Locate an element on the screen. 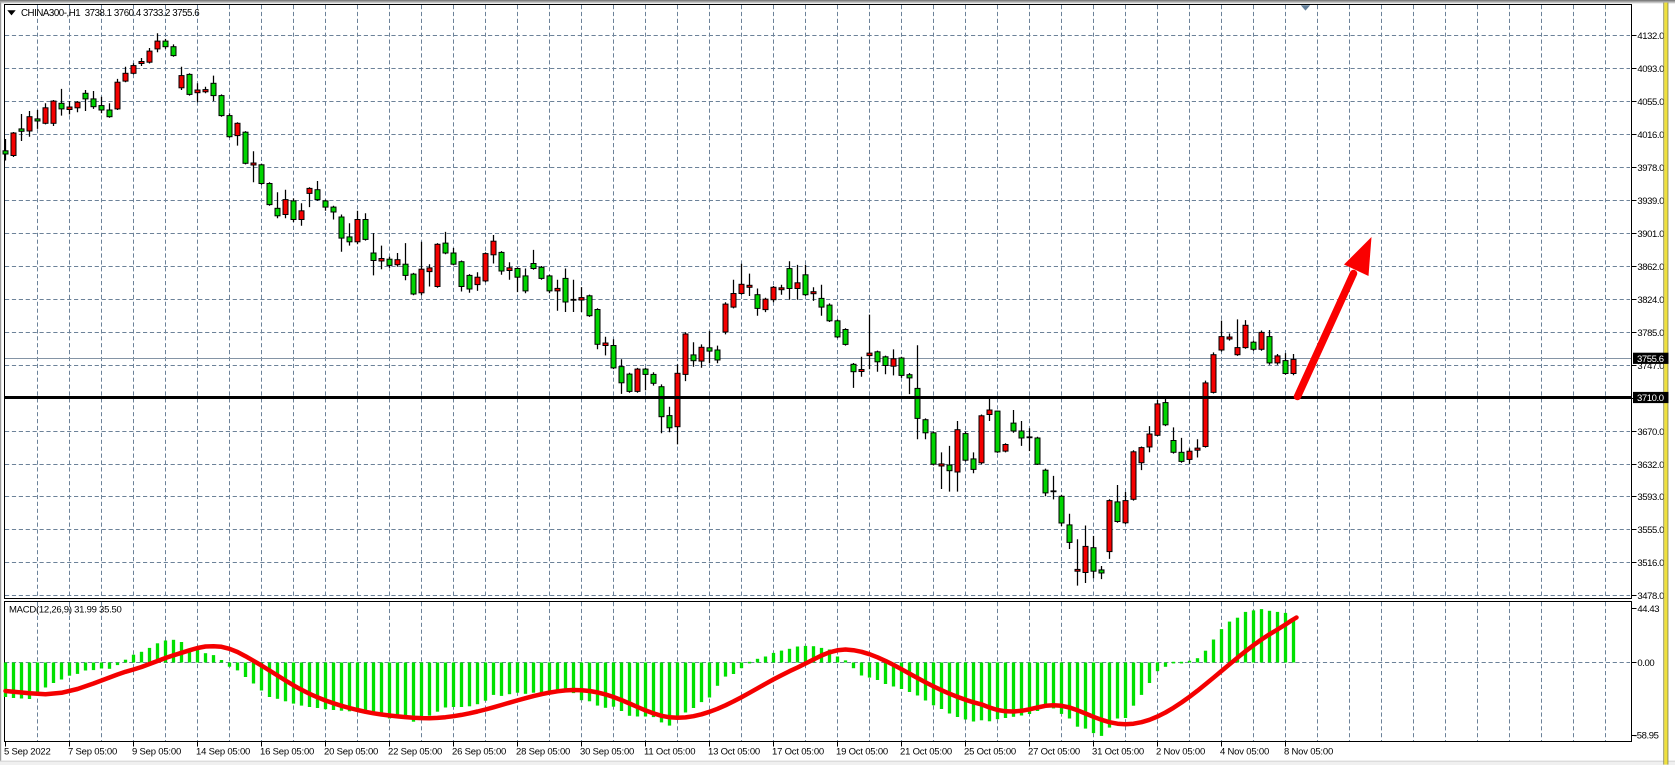 Image resolution: width=1675 pixels, height=765 pixels. svg-text: 28 Sep 05:00 is located at coordinates (543, 751).